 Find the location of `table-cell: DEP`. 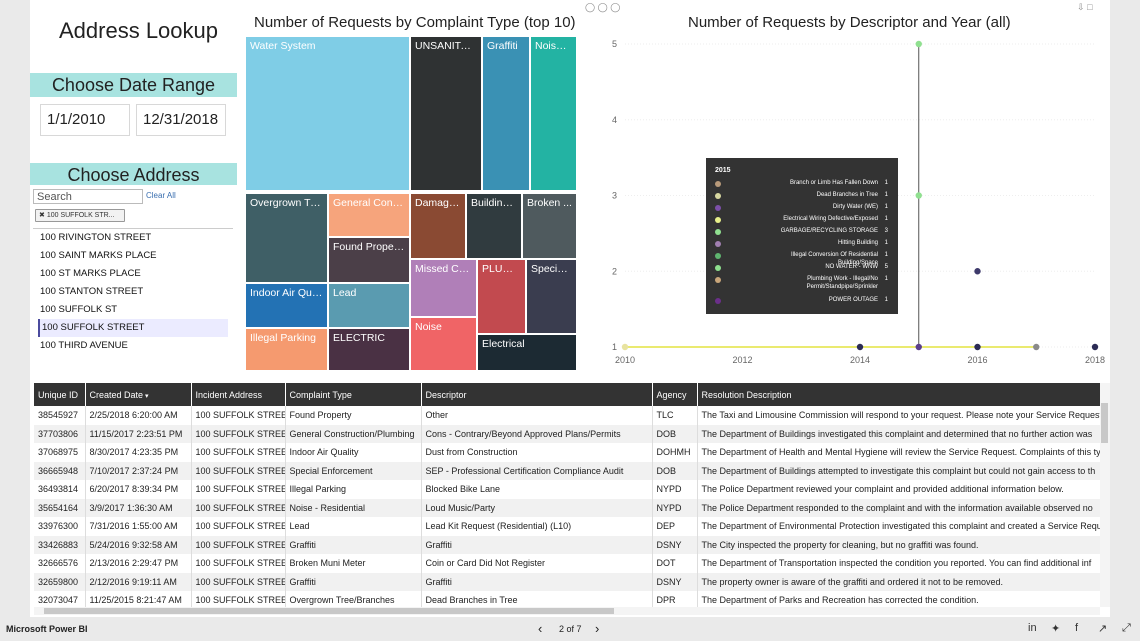

table-cell: DEP is located at coordinates (675, 526).